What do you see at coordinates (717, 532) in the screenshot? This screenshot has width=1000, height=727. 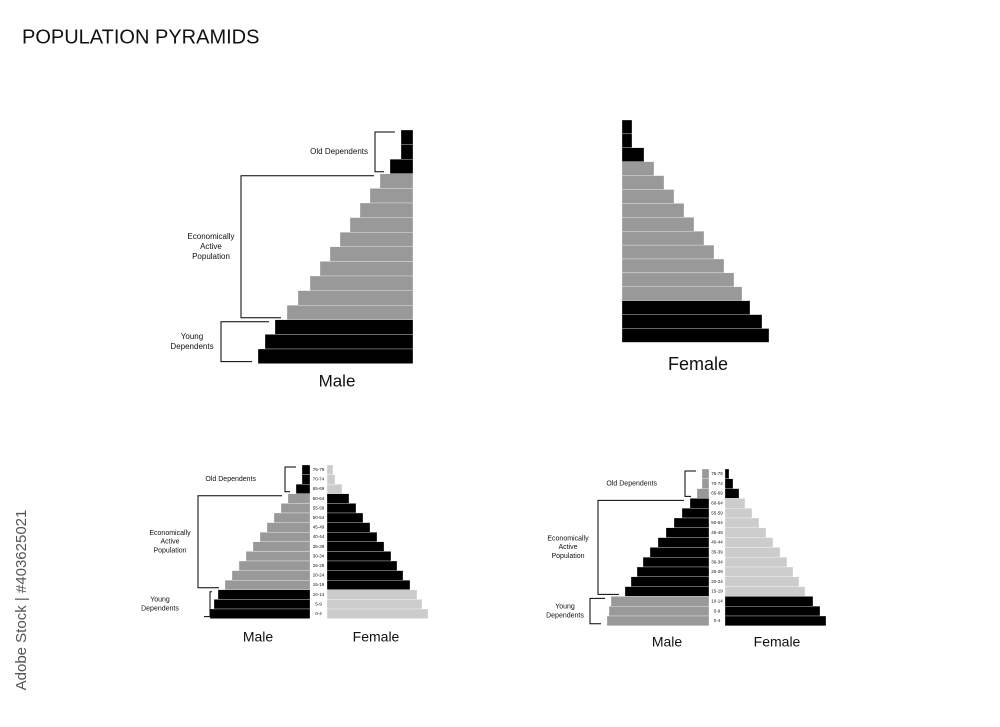 I see `age-label: 45-49` at bounding box center [717, 532].